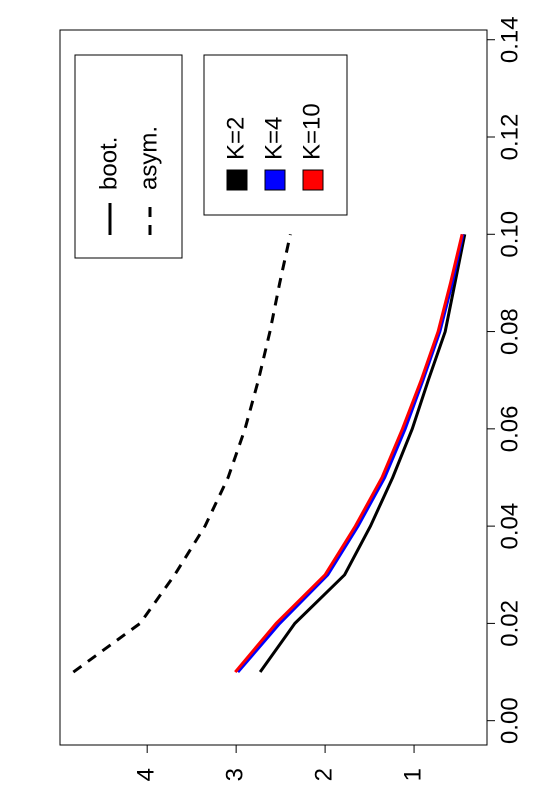 The height and width of the screenshot is (806, 559). Describe the element at coordinates (323, 774) in the screenshot. I see `y-tick-label: 2` at that location.